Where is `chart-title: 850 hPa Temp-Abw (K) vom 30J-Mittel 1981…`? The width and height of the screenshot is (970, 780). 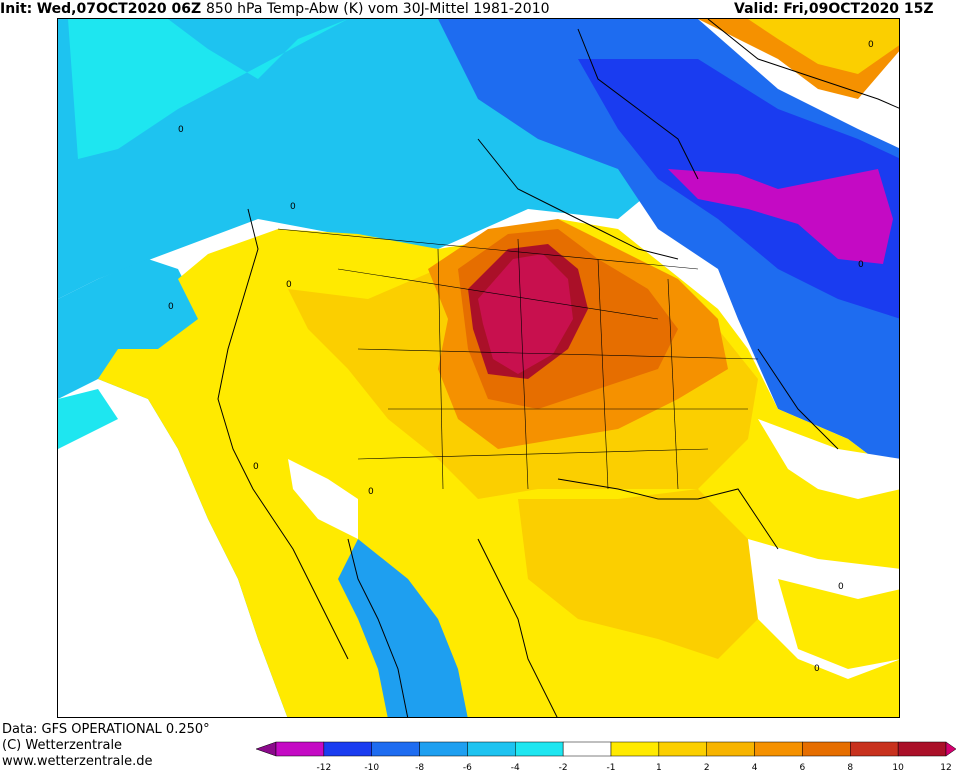
chart-title: 850 hPa Temp-Abw (K) vom 30J-Mittel 1981… is located at coordinates (378, 9).